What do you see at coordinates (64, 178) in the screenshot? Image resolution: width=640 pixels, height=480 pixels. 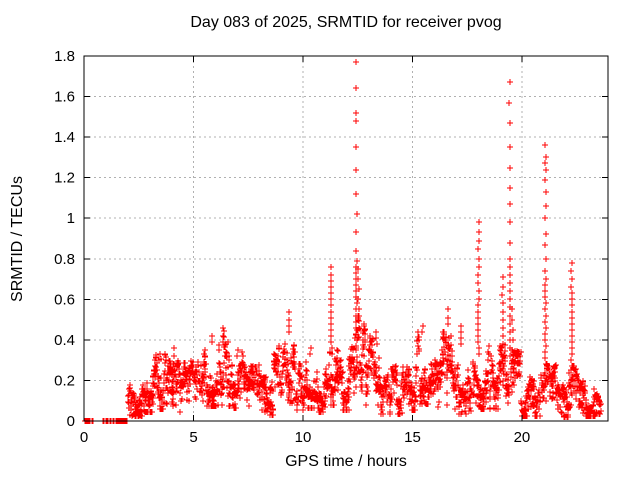 I see `y-tick-label: 1.2` at bounding box center [64, 178].